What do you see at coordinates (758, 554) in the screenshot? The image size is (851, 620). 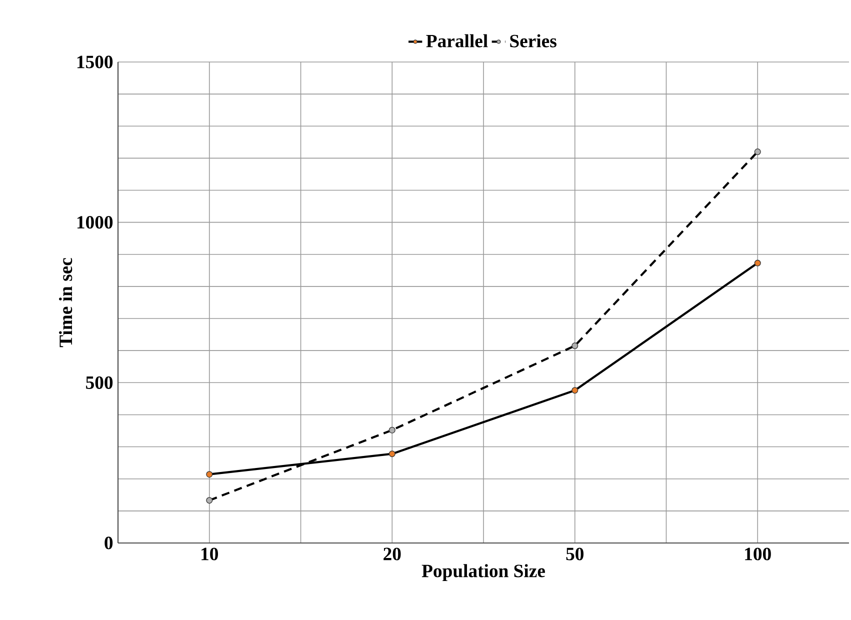 I see `x-tick-label: 100` at bounding box center [758, 554].